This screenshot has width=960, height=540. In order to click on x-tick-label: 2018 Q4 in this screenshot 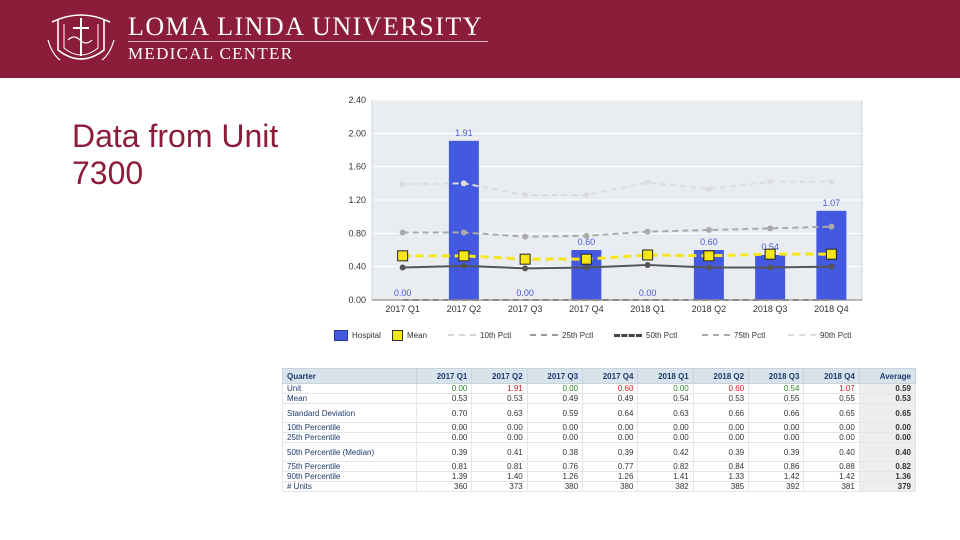, I will do `click(831, 309)`.